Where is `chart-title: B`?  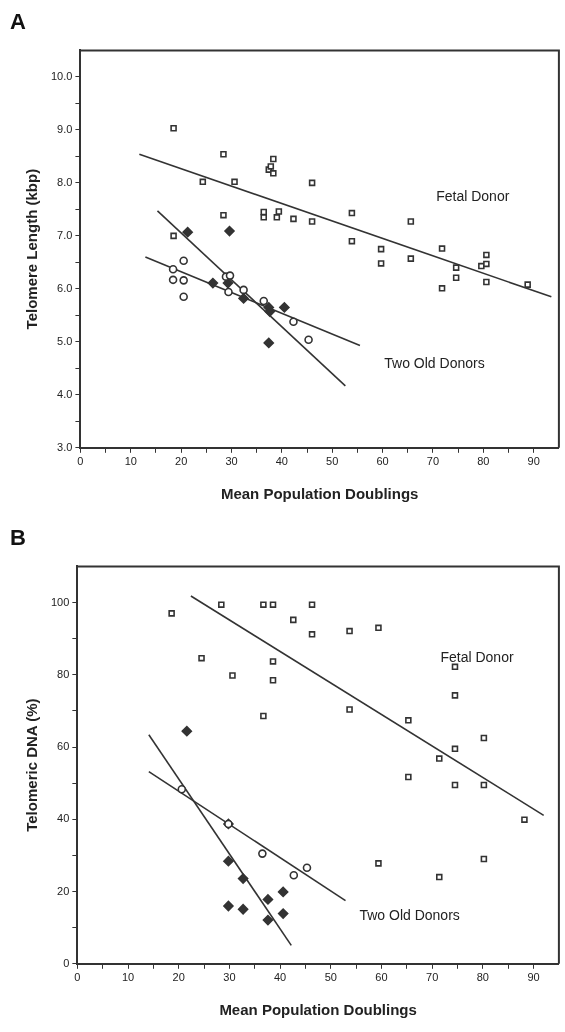
chart-title: B is located at coordinates (18, 538).